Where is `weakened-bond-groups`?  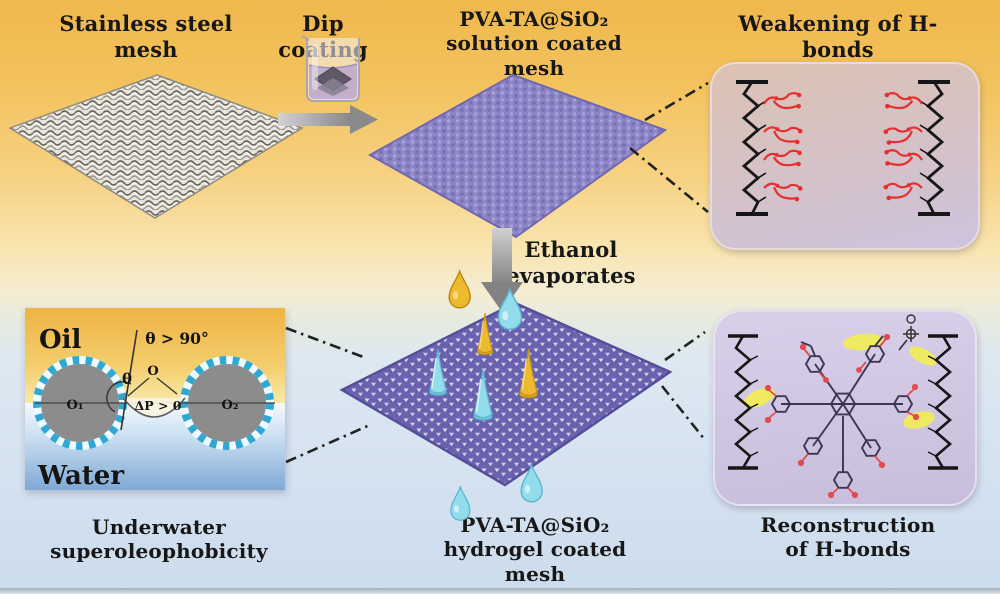 weakened-bond-groups is located at coordinates (843, 146).